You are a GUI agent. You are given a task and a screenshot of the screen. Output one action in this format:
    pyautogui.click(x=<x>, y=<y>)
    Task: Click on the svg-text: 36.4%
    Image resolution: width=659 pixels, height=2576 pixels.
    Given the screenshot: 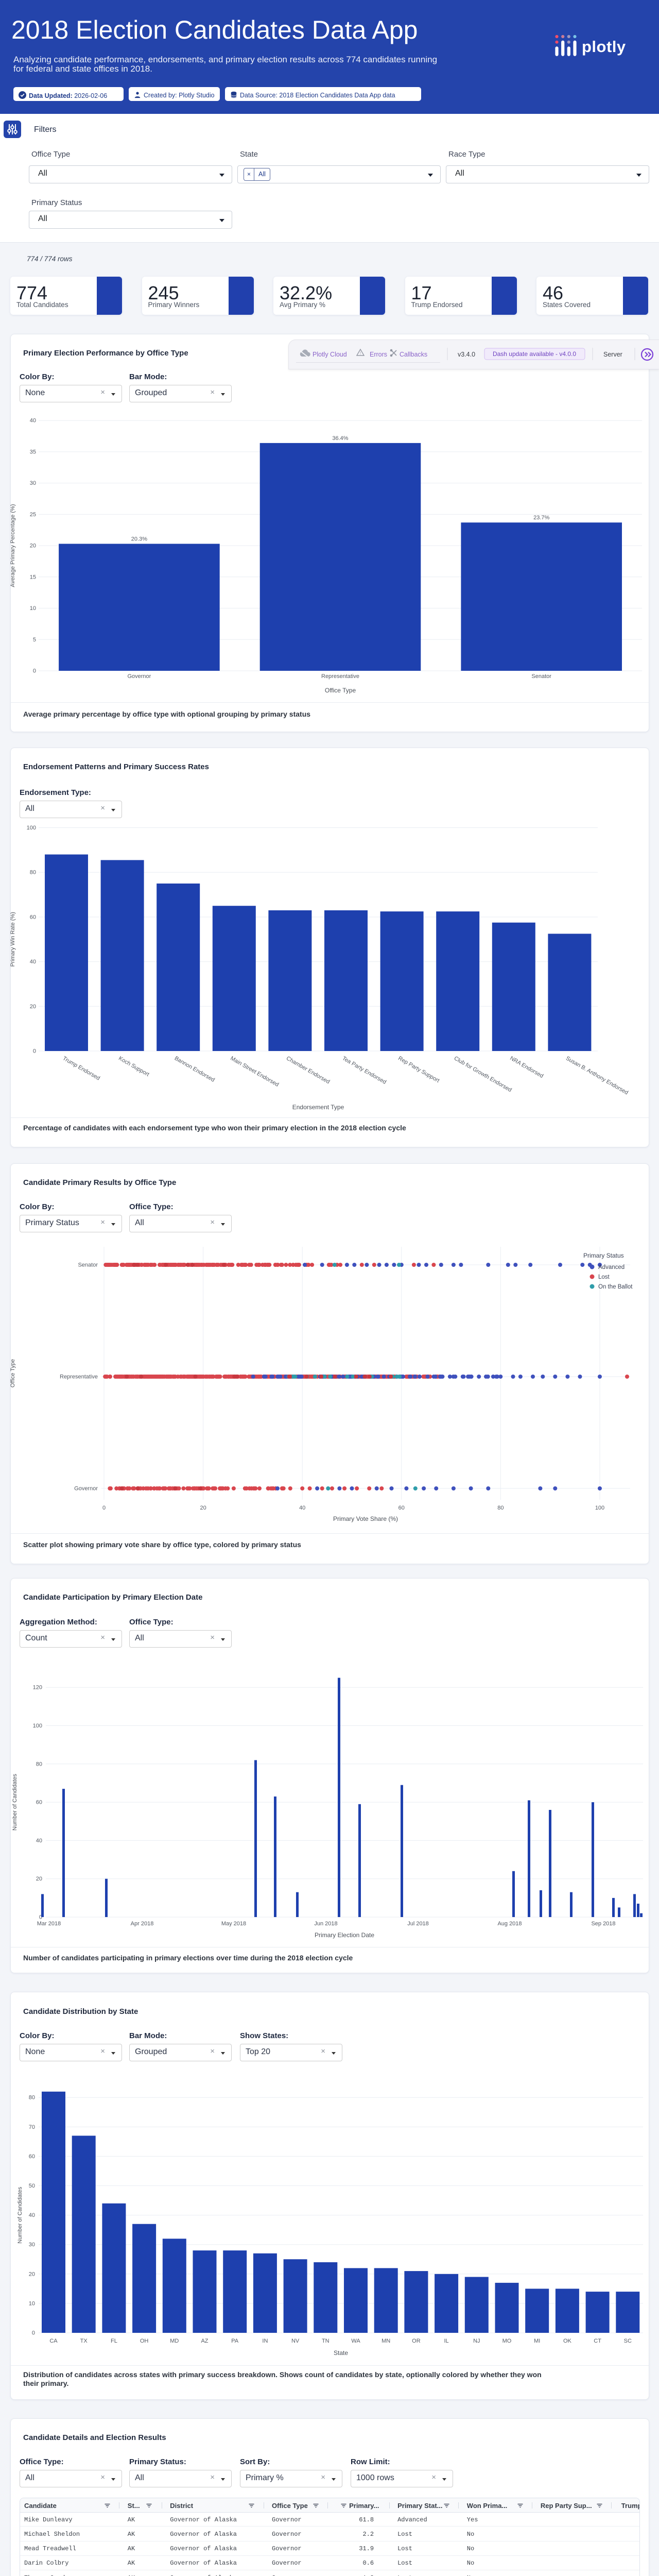 What is the action you would take?
    pyautogui.click(x=340, y=438)
    